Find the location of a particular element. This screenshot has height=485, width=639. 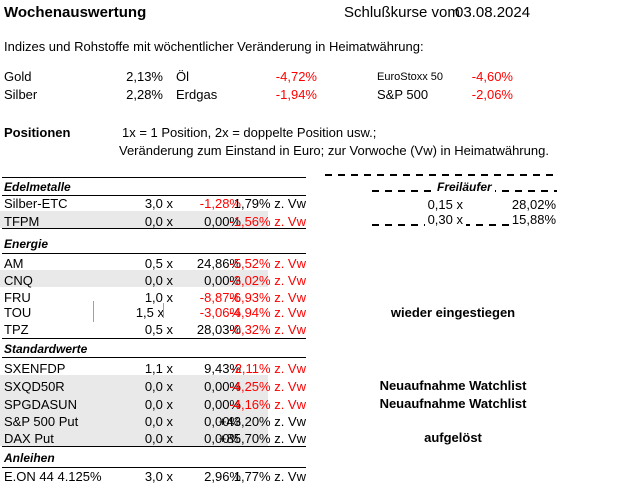

change-since-entry: 28,03% is located at coordinates (218, 329).